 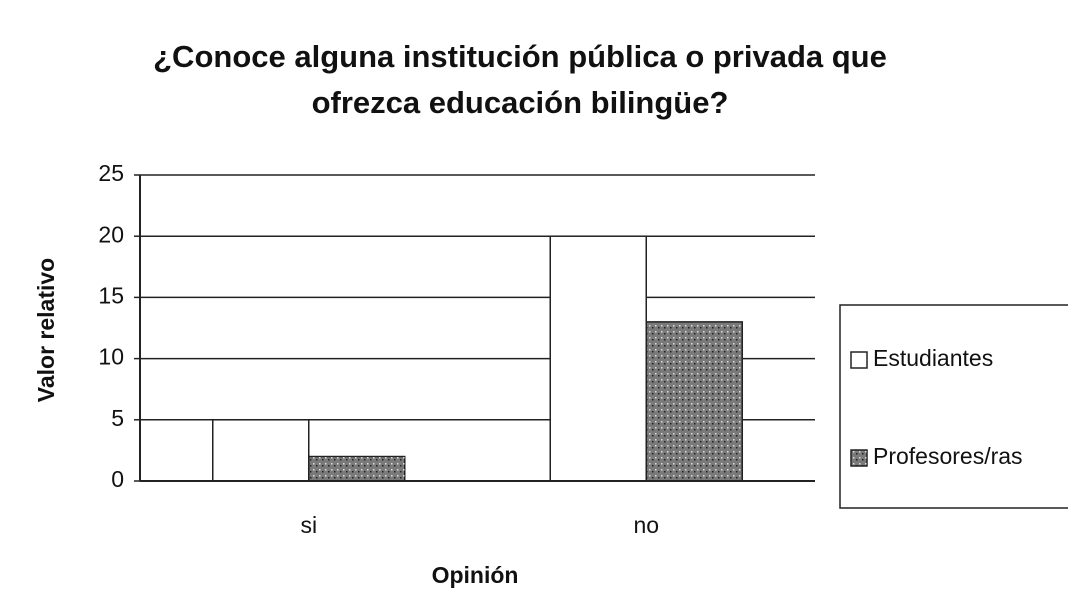 What do you see at coordinates (111, 357) in the screenshot?
I see `y-tick-label: 10` at bounding box center [111, 357].